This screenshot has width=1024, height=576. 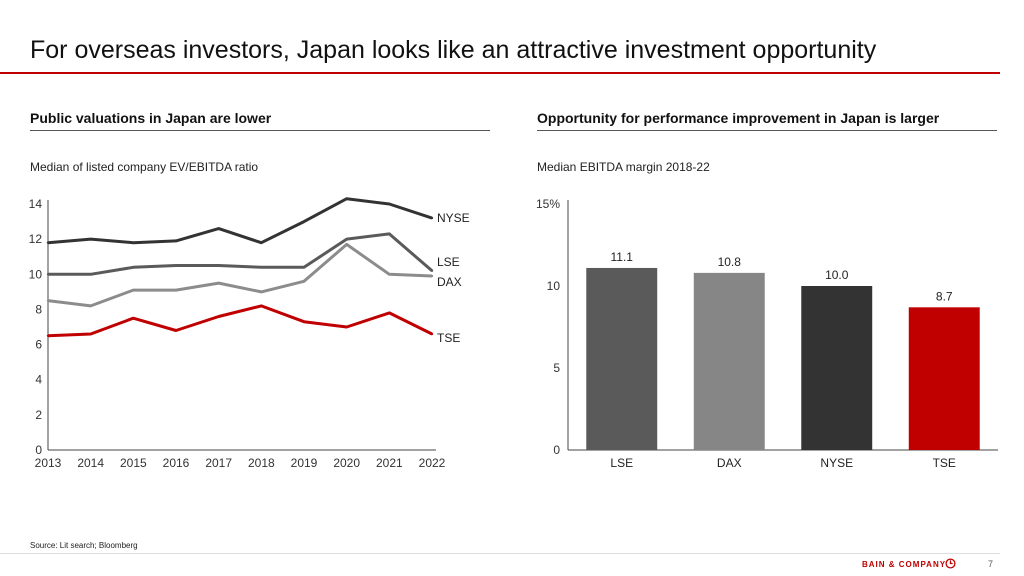 I want to click on series-label-nyse: NYSE, so click(x=453, y=218).